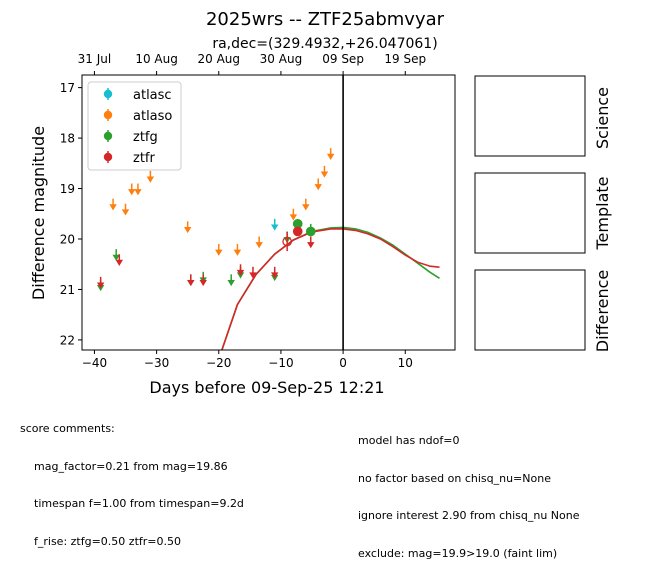 This screenshot has height=573, width=650. Describe the element at coordinates (152, 95) in the screenshot. I see `legend-label: atlasc` at that location.